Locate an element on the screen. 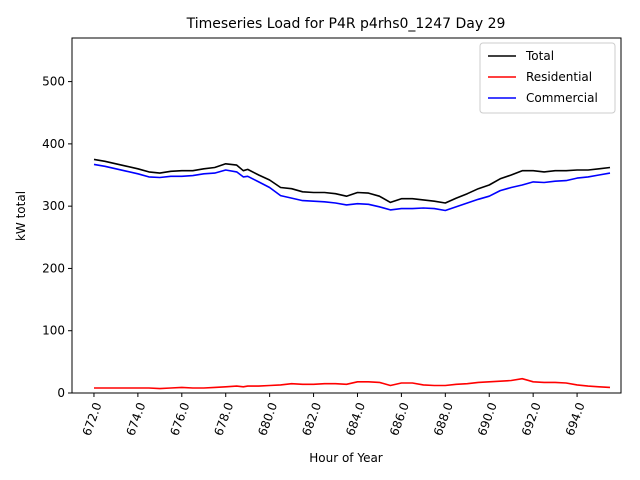 This screenshot has width=640, height=480. y-tick-label: 400 is located at coordinates (53, 144).